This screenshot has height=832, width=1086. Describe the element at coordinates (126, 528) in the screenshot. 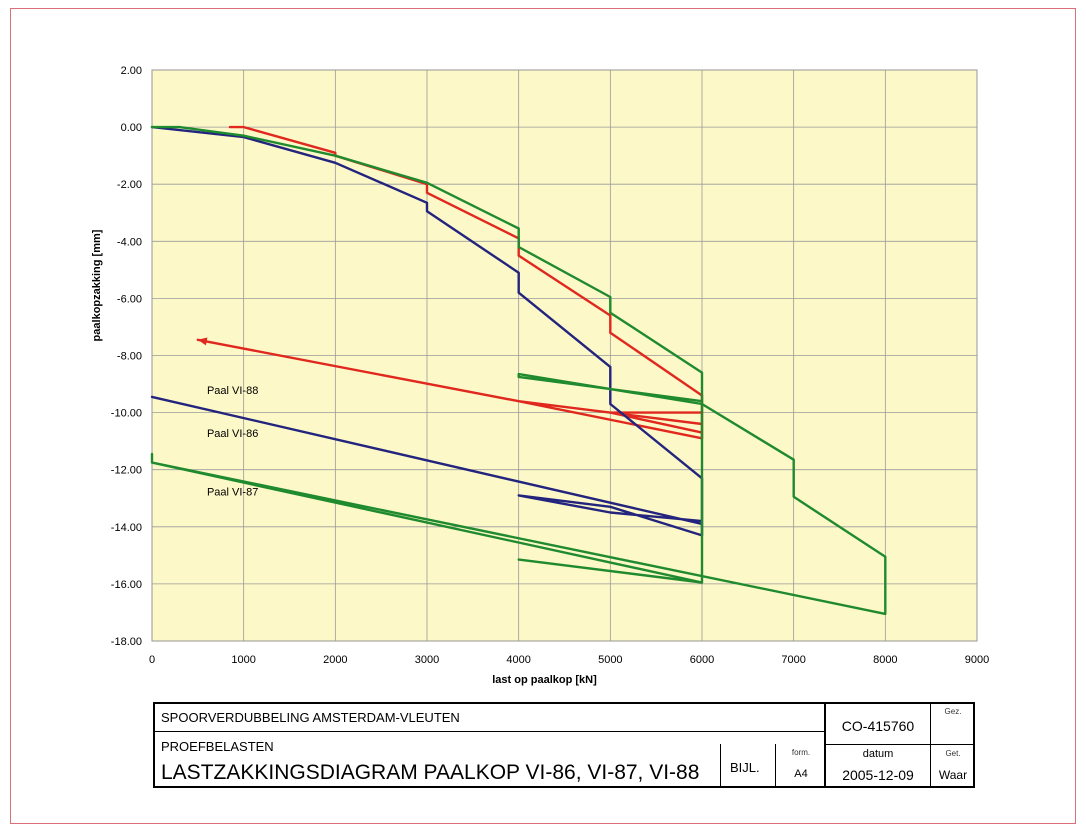

I see `y-tick-label: -14.00` at that location.